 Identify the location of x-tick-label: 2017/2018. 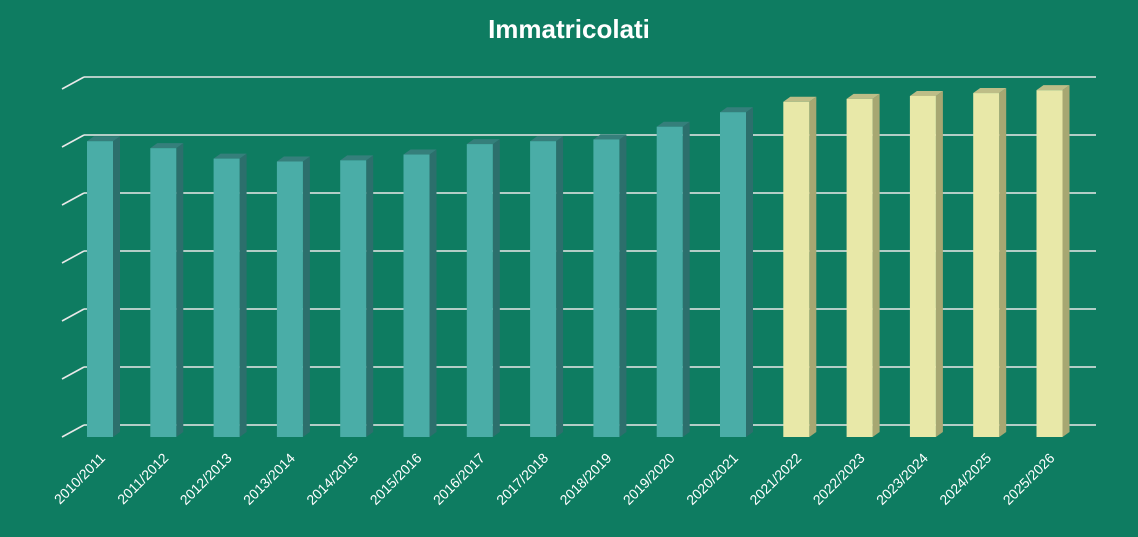
(522, 479).